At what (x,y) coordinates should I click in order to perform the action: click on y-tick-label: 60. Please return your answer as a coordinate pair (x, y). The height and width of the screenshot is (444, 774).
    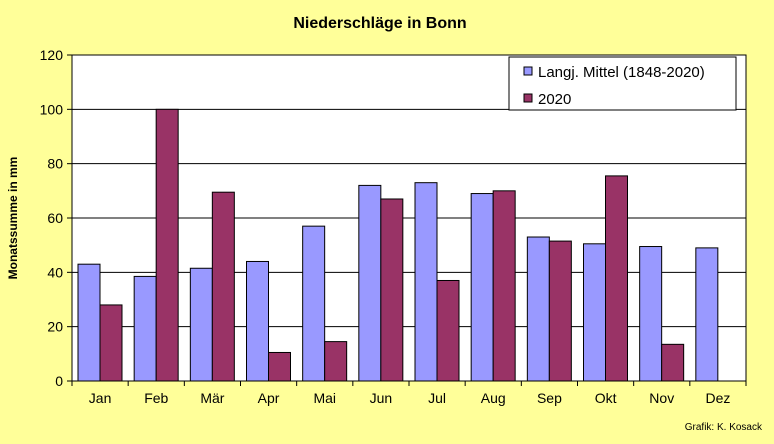
    Looking at the image, I should click on (55, 218).